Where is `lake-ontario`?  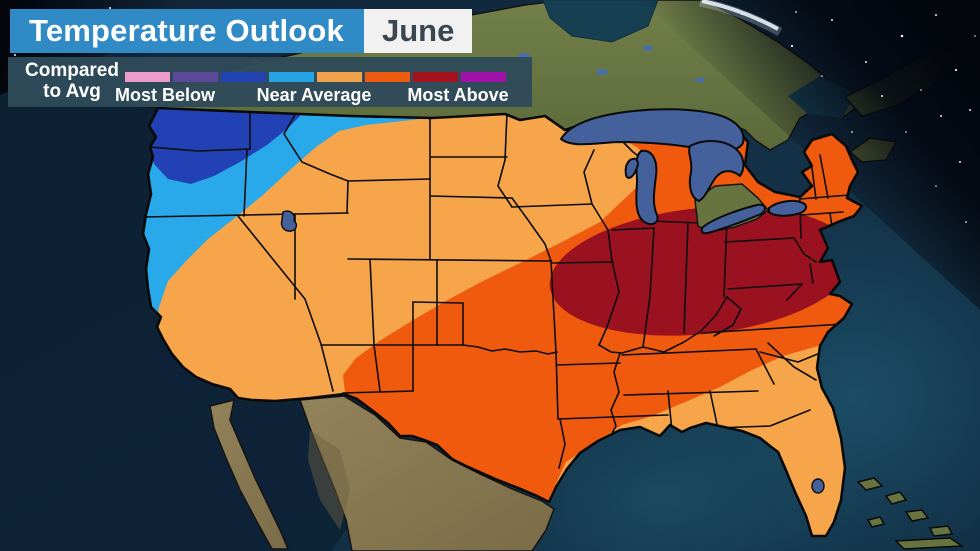
lake-ontario is located at coordinates (788, 208).